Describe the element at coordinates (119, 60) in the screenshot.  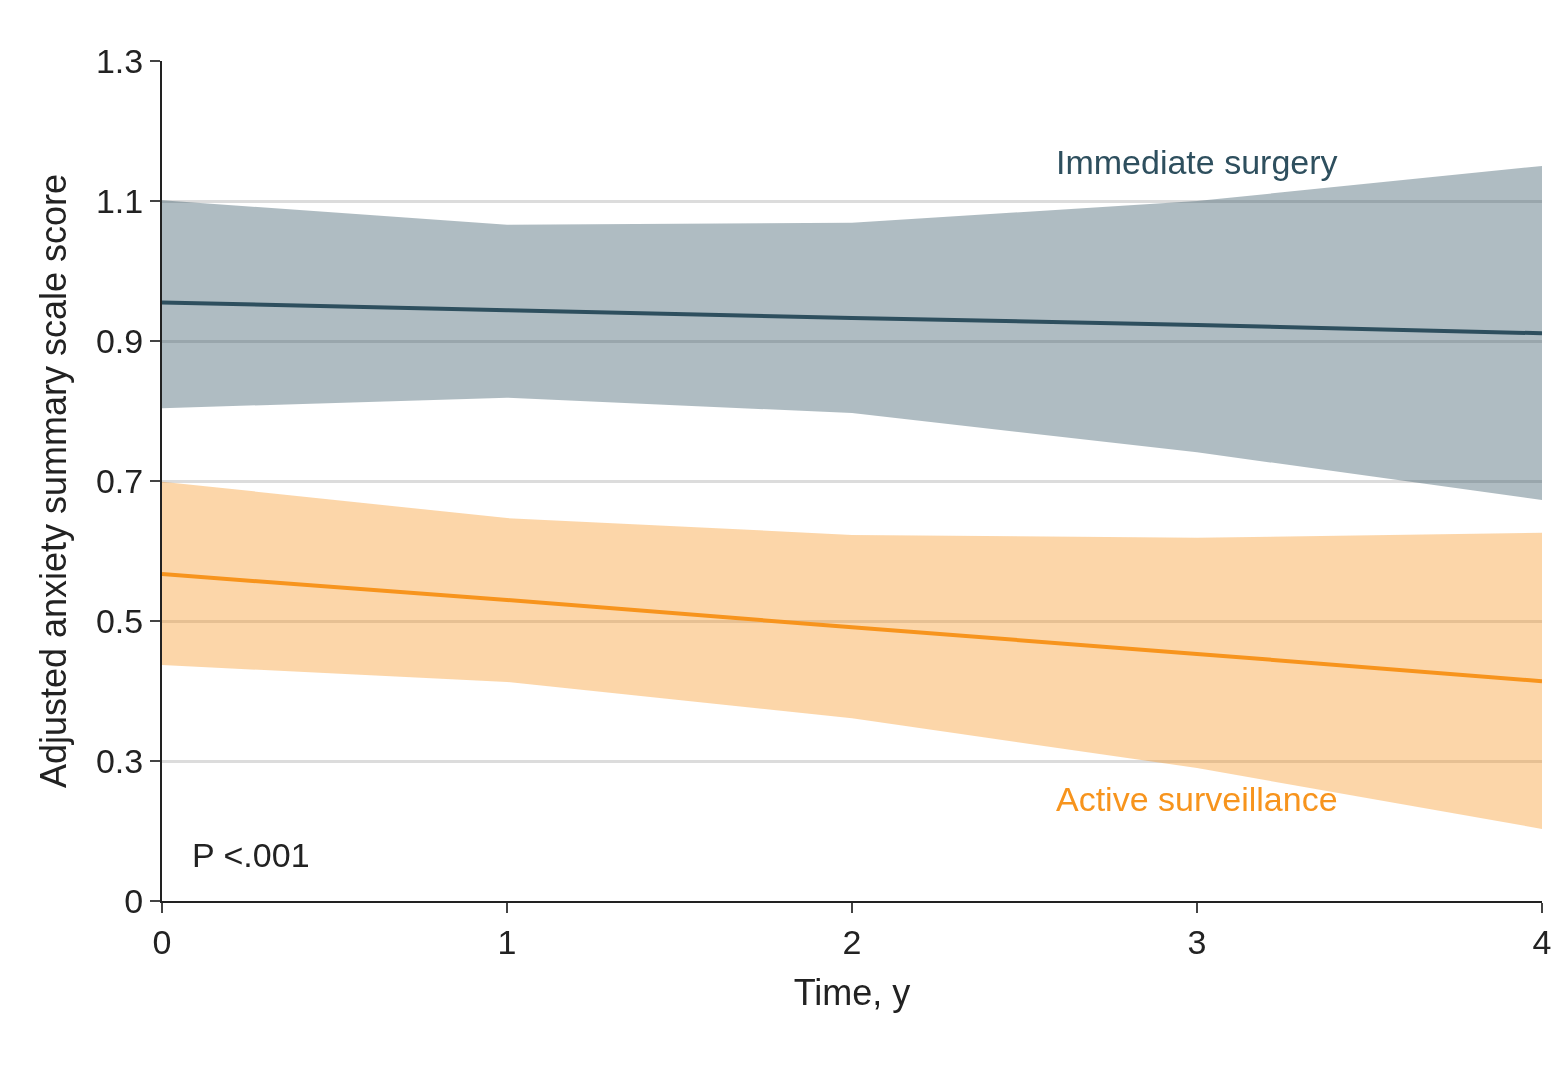
I see `y-tick-label: 1.3` at that location.